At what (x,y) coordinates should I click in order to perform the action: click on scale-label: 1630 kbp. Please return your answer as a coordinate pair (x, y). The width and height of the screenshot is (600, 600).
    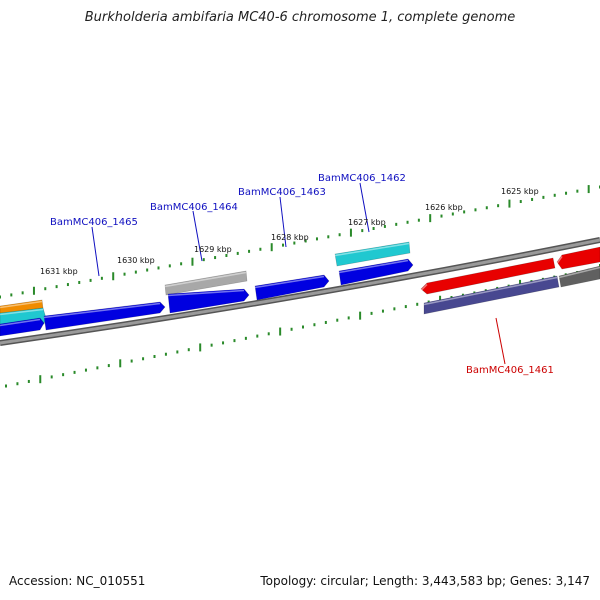
    Looking at the image, I should click on (136, 260).